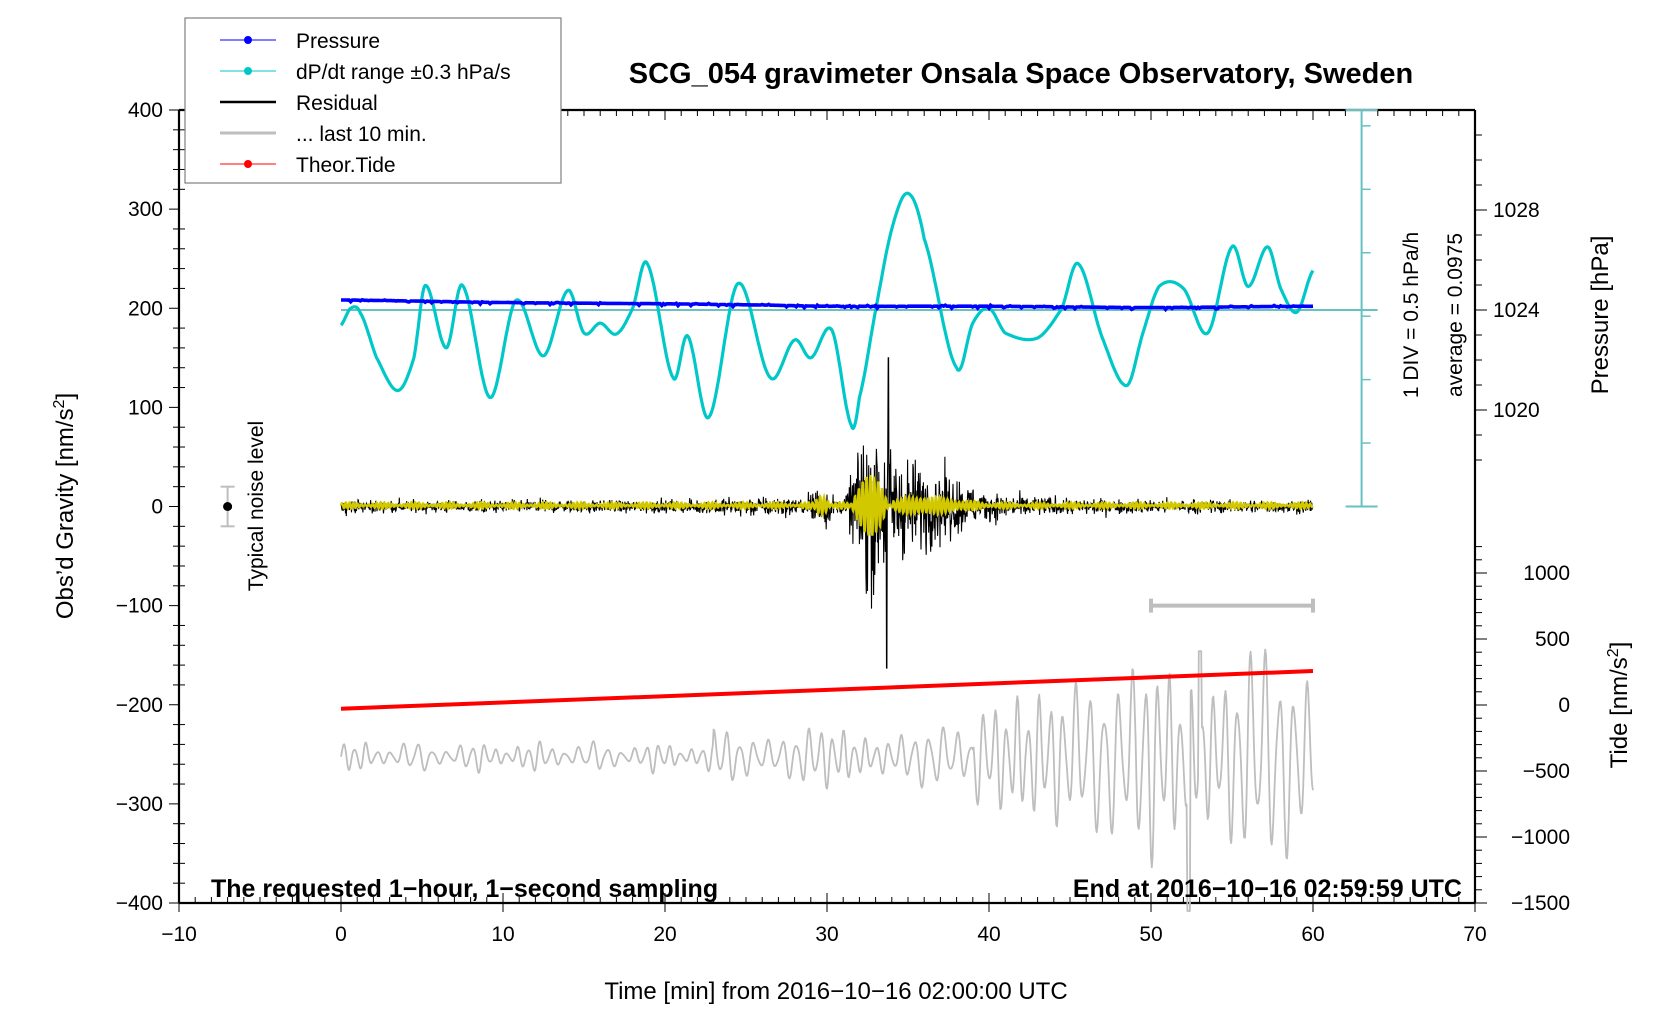 The height and width of the screenshot is (1020, 1676). Describe the element at coordinates (338, 41) in the screenshot. I see `legend-label-pressure: Pressure` at that location.